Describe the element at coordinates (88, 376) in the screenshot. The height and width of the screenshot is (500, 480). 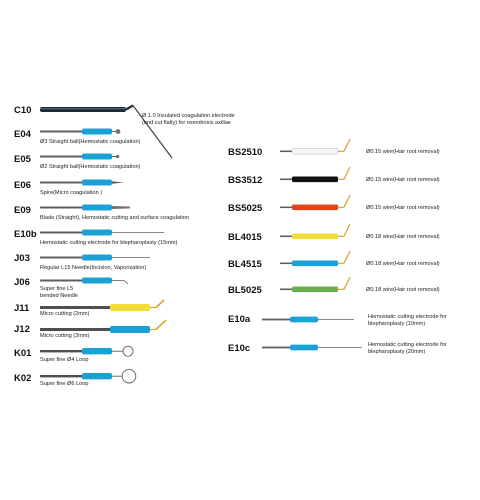
I see `k02-electrode-image` at that location.